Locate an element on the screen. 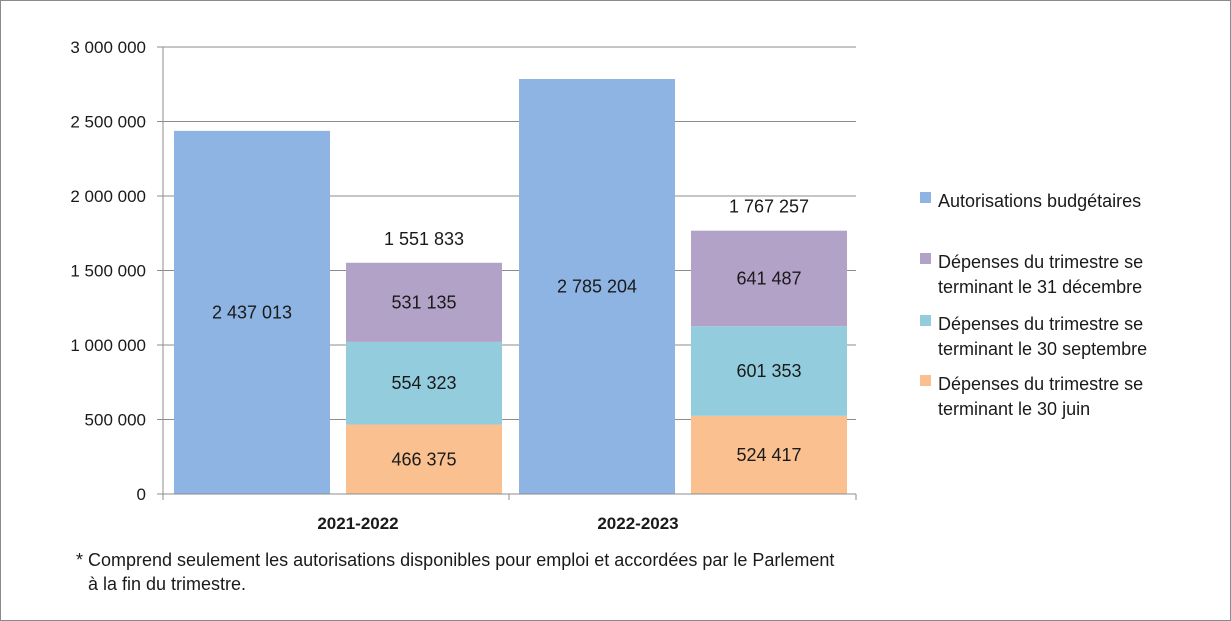  legend-label-budget: Autorisations budgétaires is located at coordinates (1039, 201).